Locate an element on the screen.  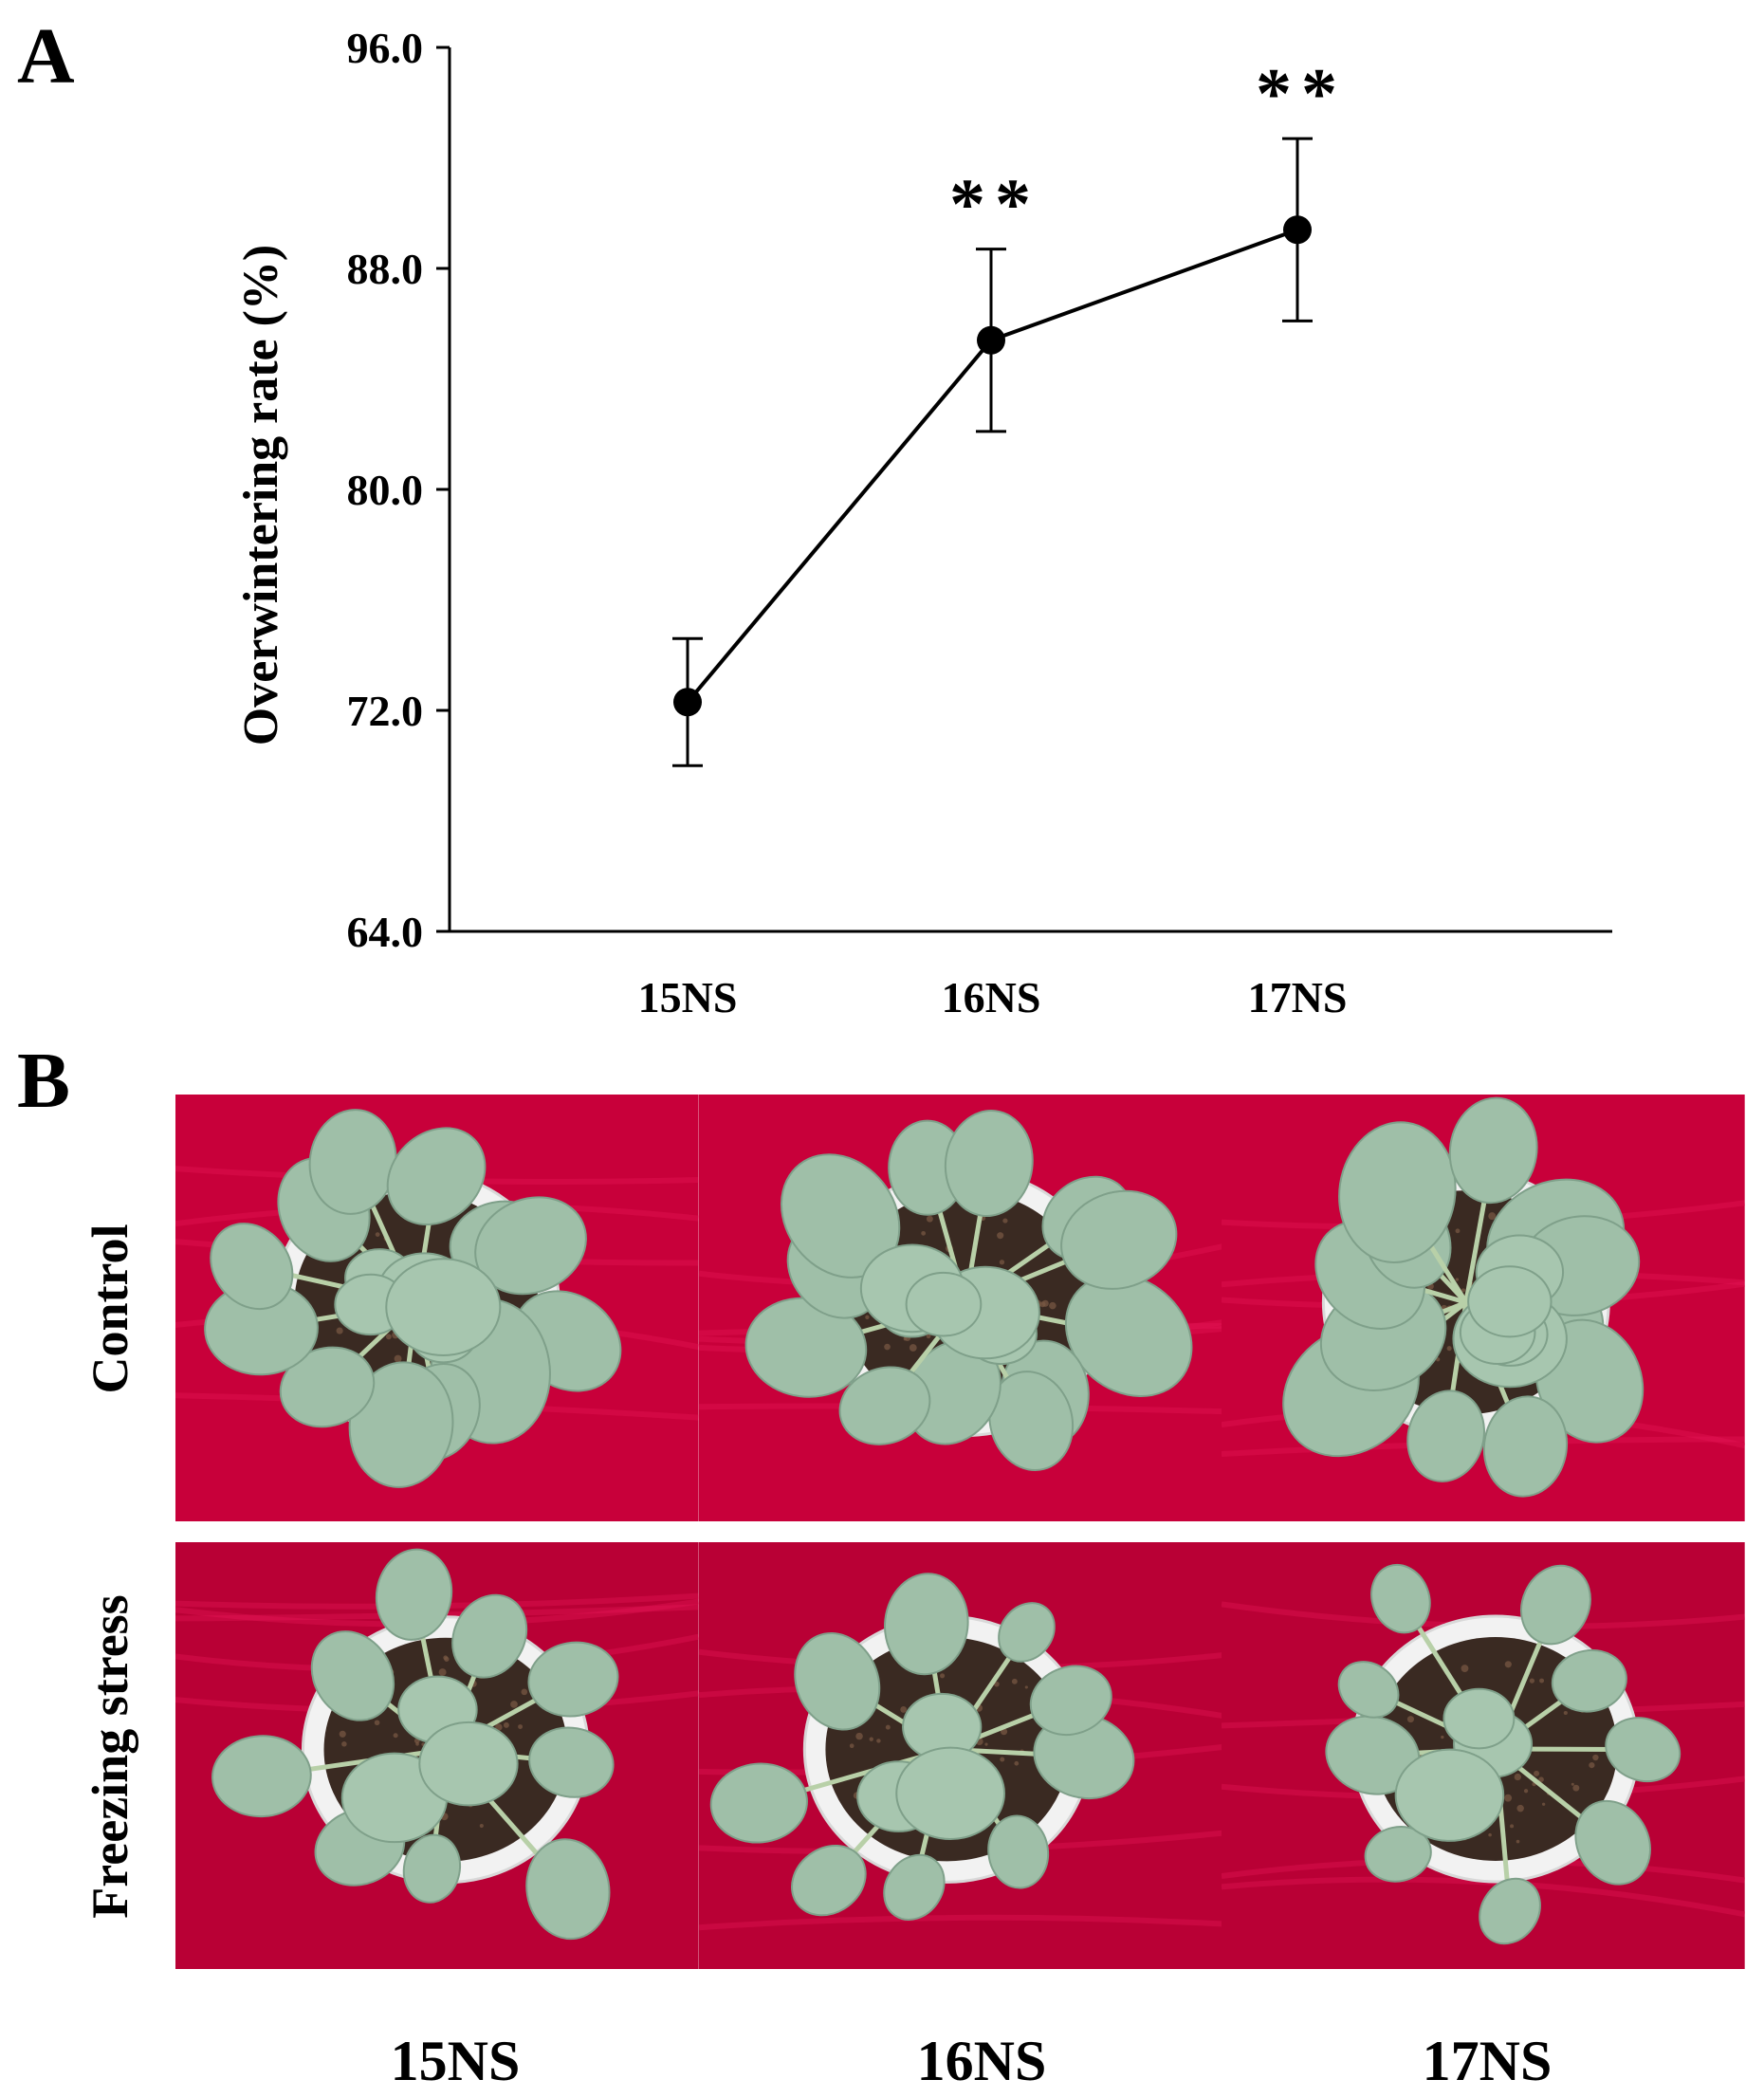
photo-control-17ns is located at coordinates (1484, 1308).